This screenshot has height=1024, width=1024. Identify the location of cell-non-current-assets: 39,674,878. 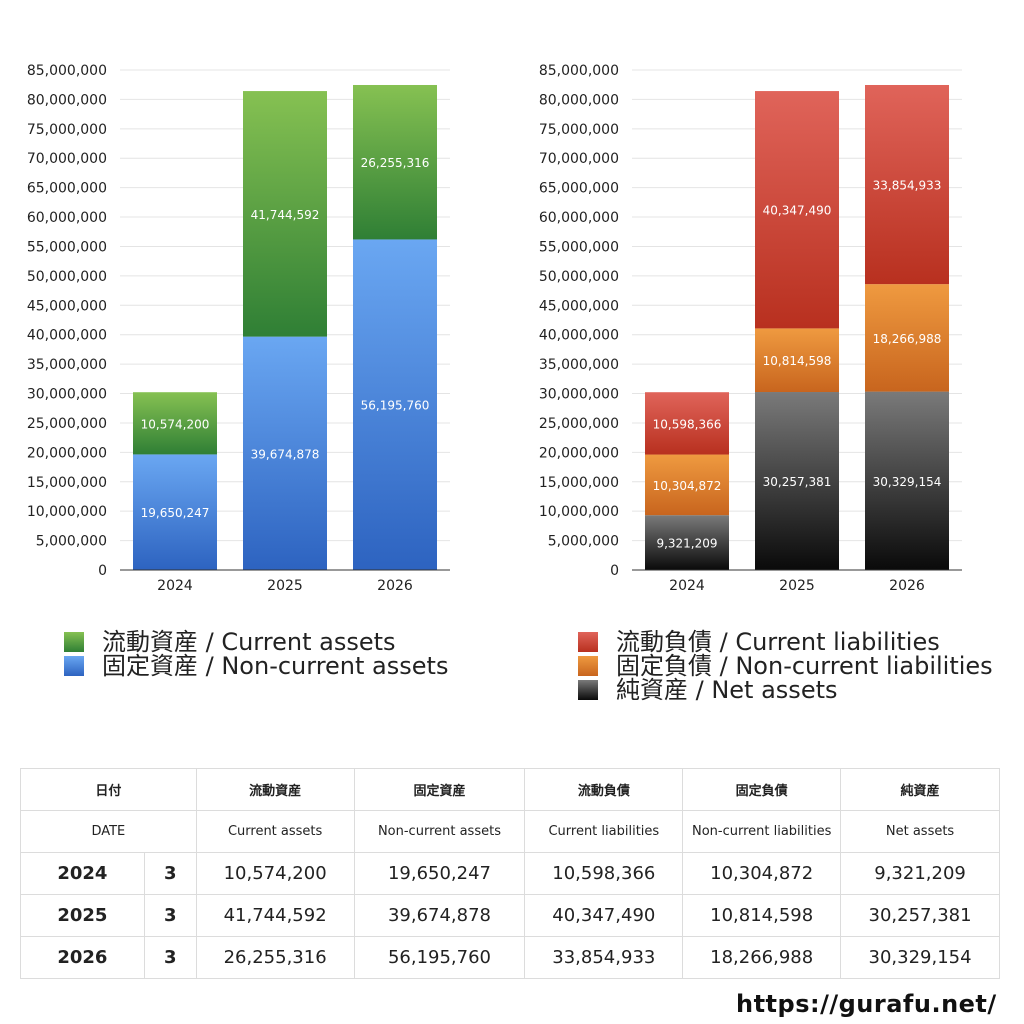
(439, 915).